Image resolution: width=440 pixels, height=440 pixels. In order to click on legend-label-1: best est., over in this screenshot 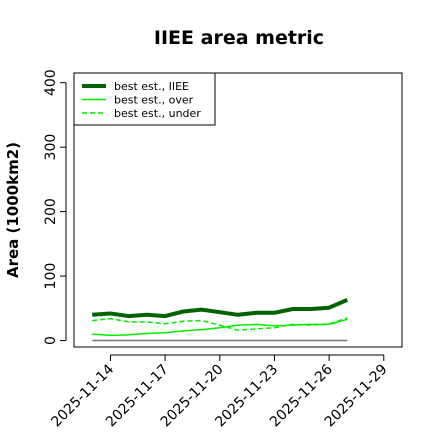, I will do `click(154, 100)`.